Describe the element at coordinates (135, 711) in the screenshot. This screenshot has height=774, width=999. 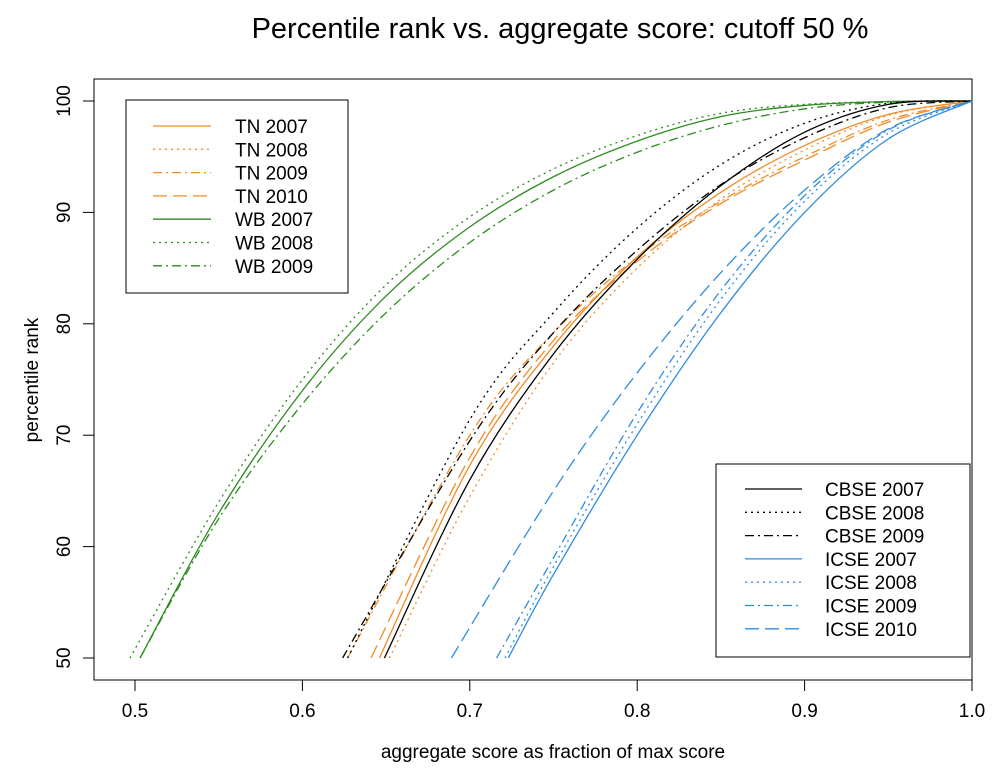
I see `x-tick-label: 0.5` at that location.